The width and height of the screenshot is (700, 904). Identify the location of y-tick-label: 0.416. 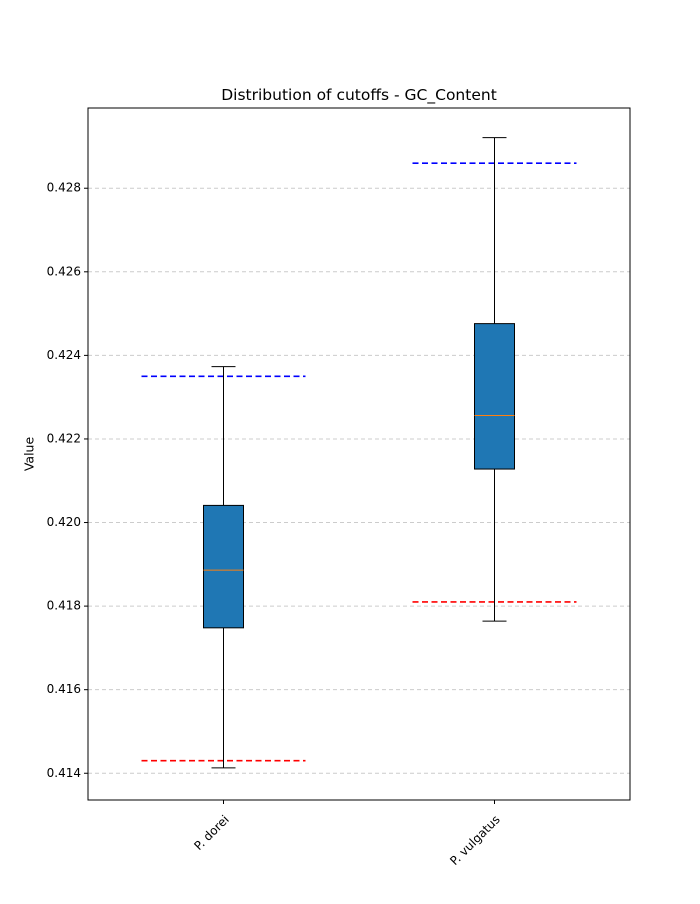
(64, 689).